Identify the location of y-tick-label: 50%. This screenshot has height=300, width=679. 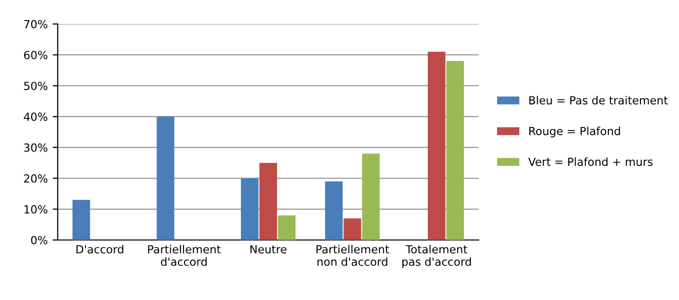
(36, 86).